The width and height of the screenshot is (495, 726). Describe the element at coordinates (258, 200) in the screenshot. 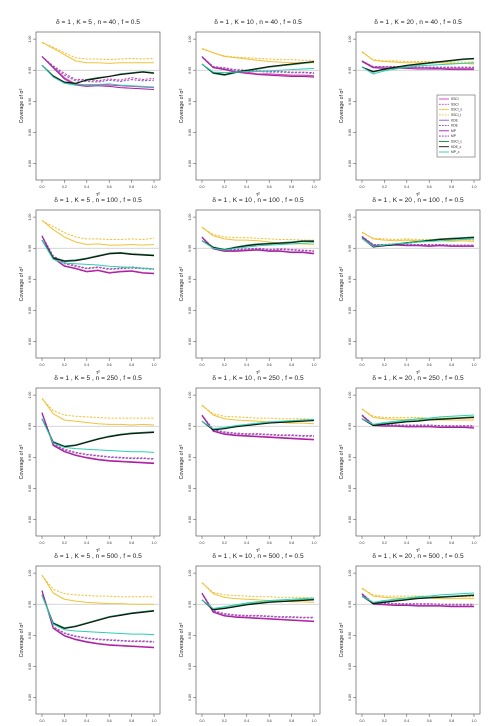

I see `panel-title: δ = 1 , K = 10 , n = 100 , f = 0.5` at that location.